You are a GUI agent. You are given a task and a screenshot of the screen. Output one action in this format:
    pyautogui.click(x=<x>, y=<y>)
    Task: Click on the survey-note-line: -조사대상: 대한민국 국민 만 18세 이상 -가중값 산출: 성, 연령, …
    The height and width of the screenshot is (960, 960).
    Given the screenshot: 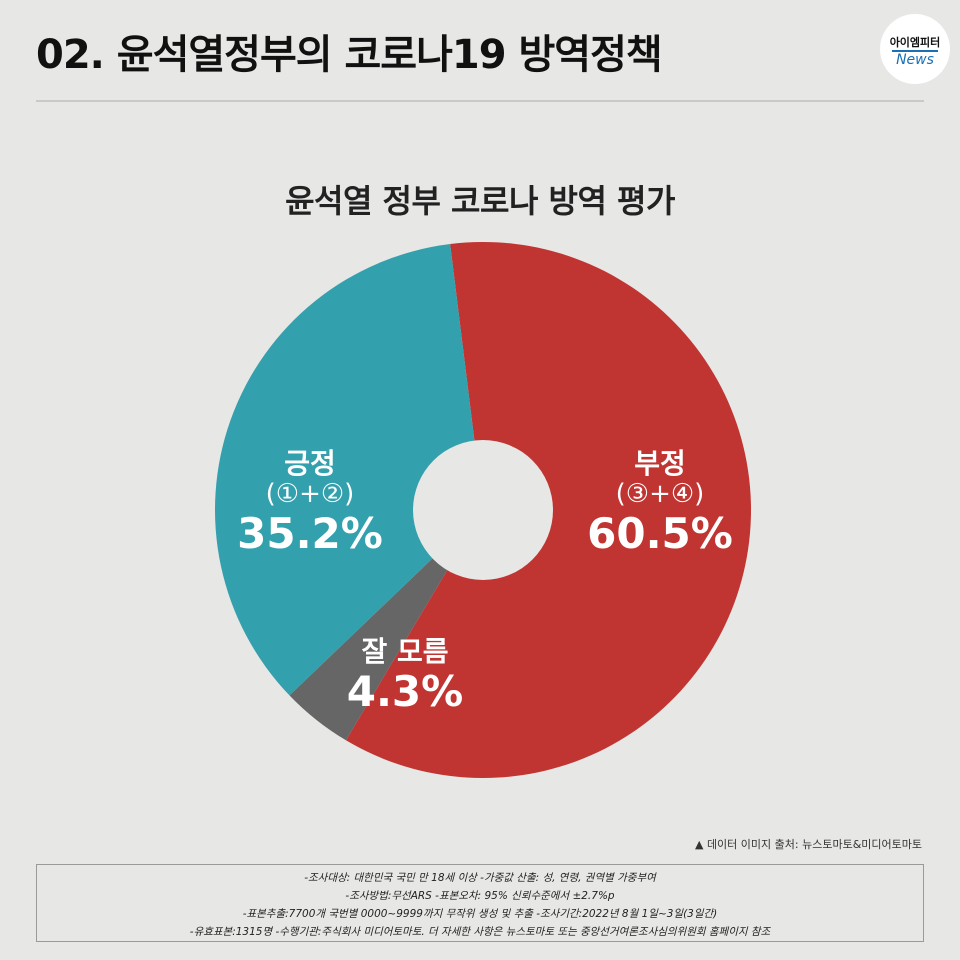 What is the action you would take?
    pyautogui.click(x=480, y=878)
    